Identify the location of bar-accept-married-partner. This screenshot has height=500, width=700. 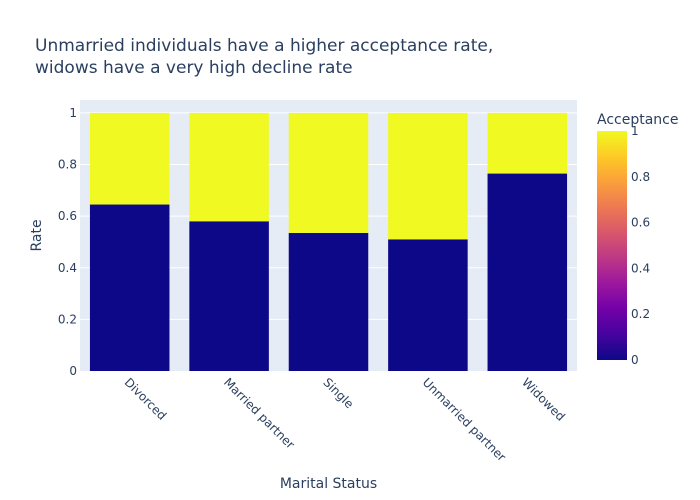
(229, 167).